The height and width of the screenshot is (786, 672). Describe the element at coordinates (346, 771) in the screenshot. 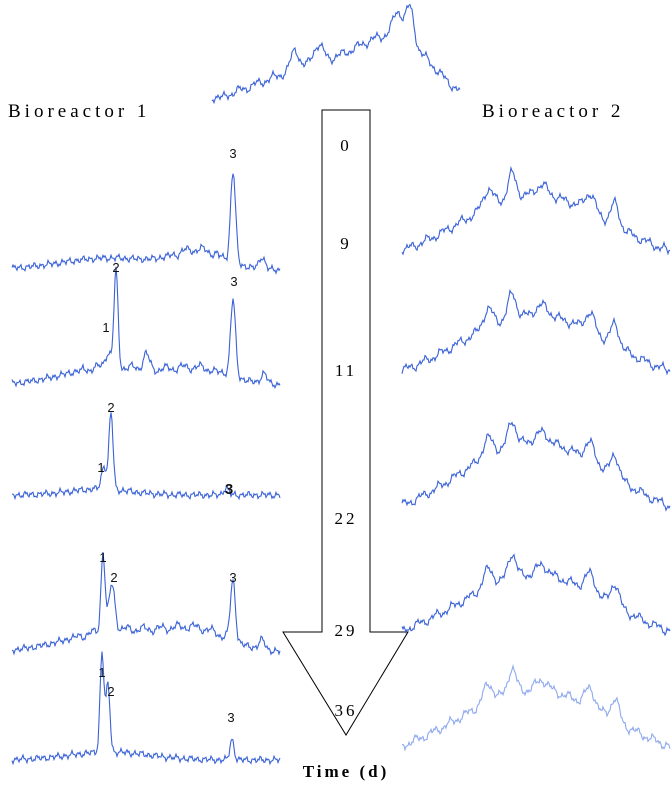

I see `axis-label: Time (d)` at that location.